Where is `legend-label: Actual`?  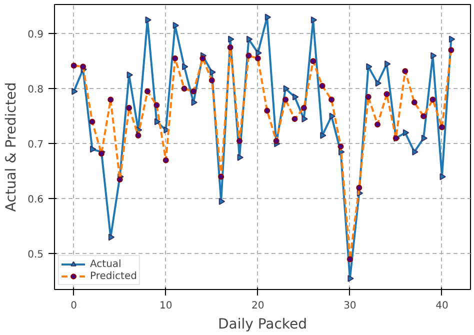 legend-label: Actual is located at coordinates (106, 264).